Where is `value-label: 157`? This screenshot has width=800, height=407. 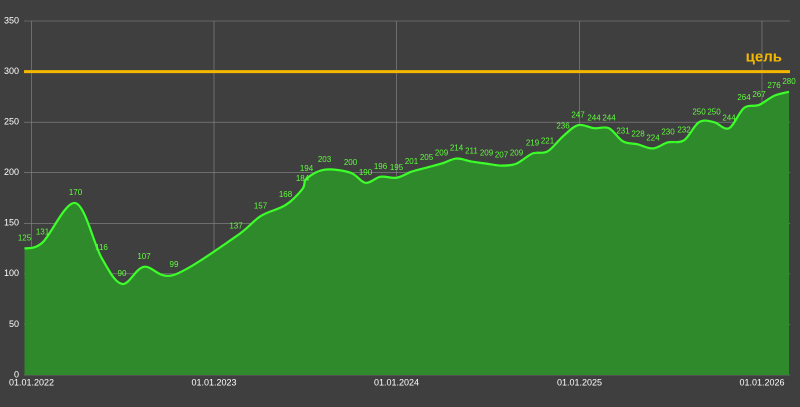
value-label: 157 is located at coordinates (261, 205).